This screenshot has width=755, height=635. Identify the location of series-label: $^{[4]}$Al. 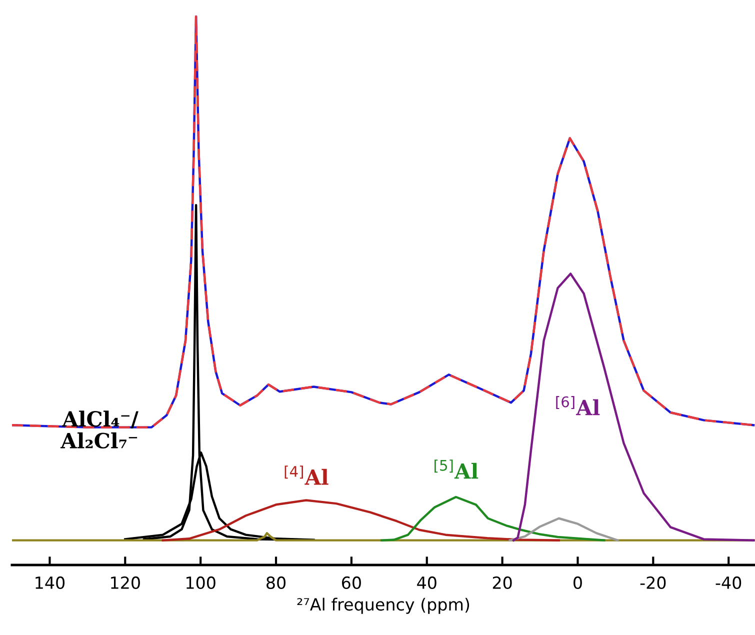
(306, 475).